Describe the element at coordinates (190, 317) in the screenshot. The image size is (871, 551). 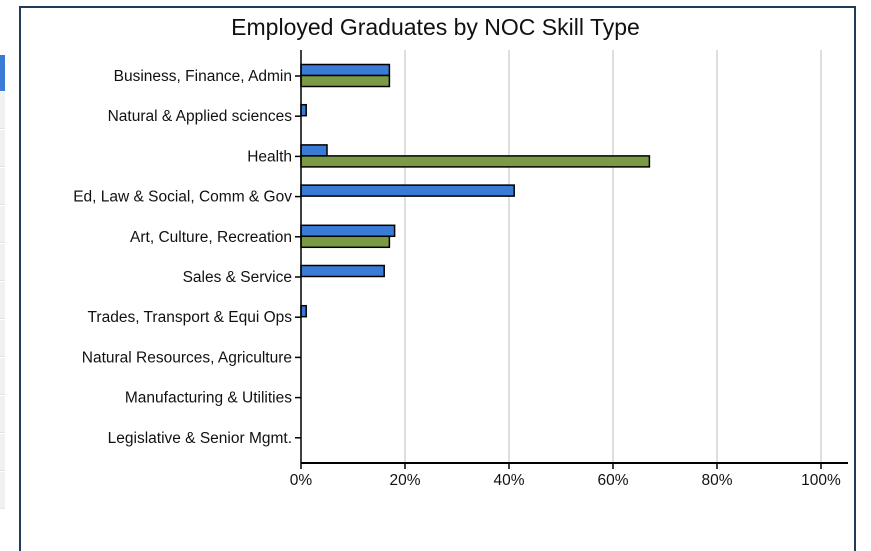
I see `y-tick-label: Trades, Transport & Equi Ops` at that location.